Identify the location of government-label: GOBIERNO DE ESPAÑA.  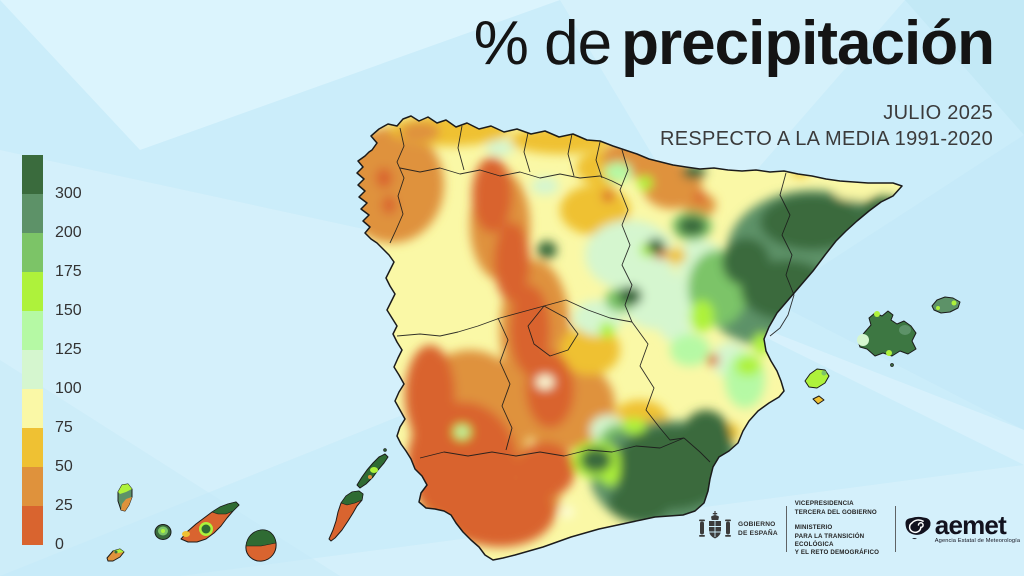
(758, 528).